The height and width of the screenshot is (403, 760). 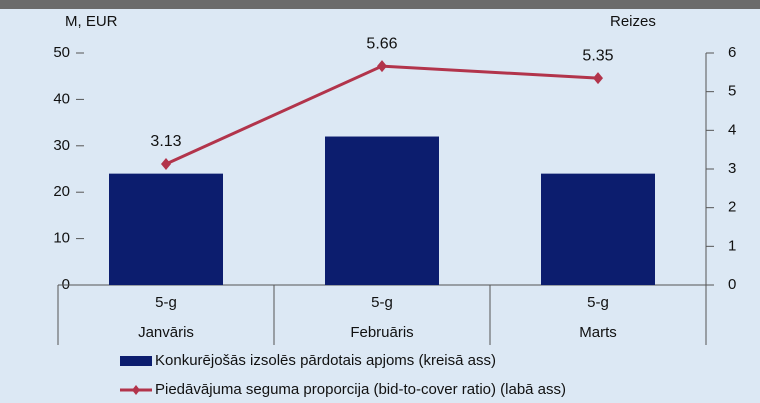 I want to click on y2-axis-title: Reizes, so click(x=633, y=21).